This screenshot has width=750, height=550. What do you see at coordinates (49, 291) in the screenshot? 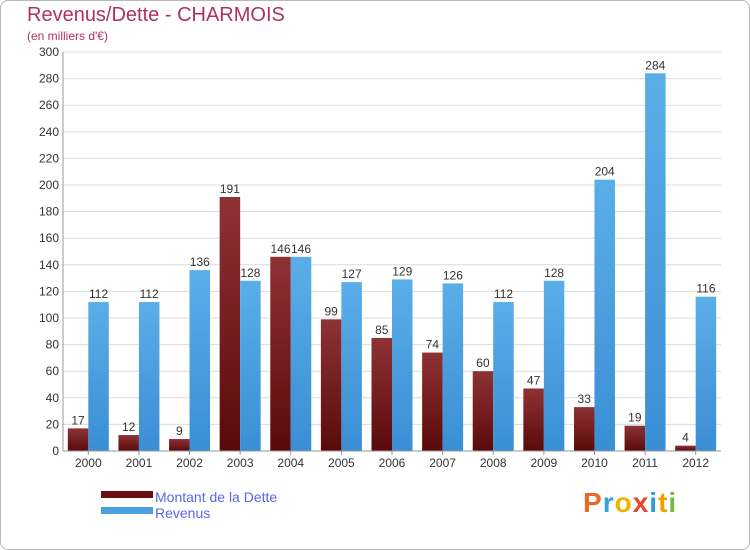
I see `y-tick-label: 120` at bounding box center [49, 291].